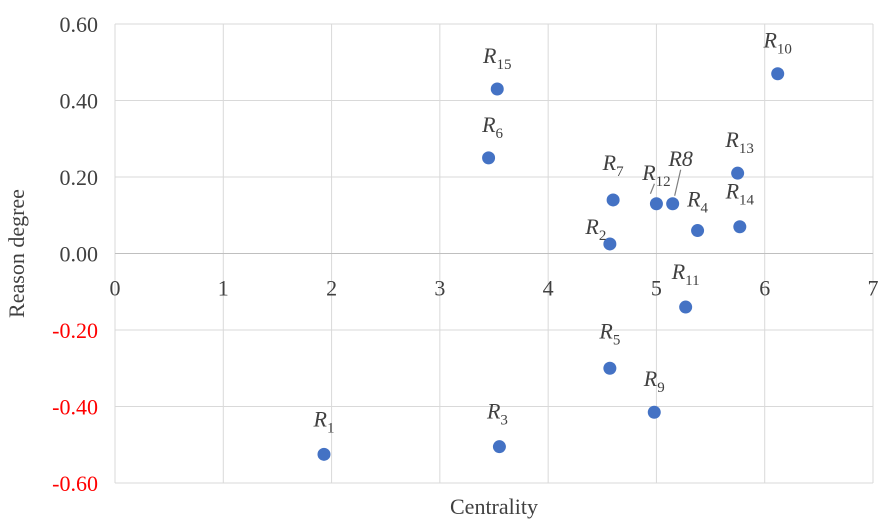  I want to click on y-tick-label: -0.20, so click(75, 330).